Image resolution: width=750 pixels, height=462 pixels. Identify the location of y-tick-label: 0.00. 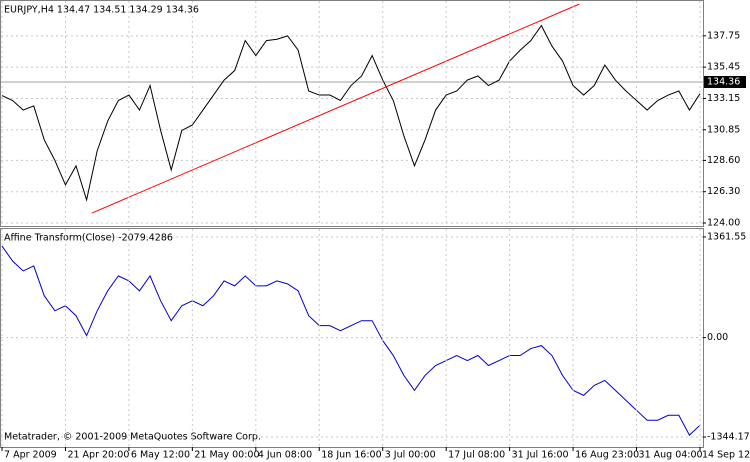
(717, 337).